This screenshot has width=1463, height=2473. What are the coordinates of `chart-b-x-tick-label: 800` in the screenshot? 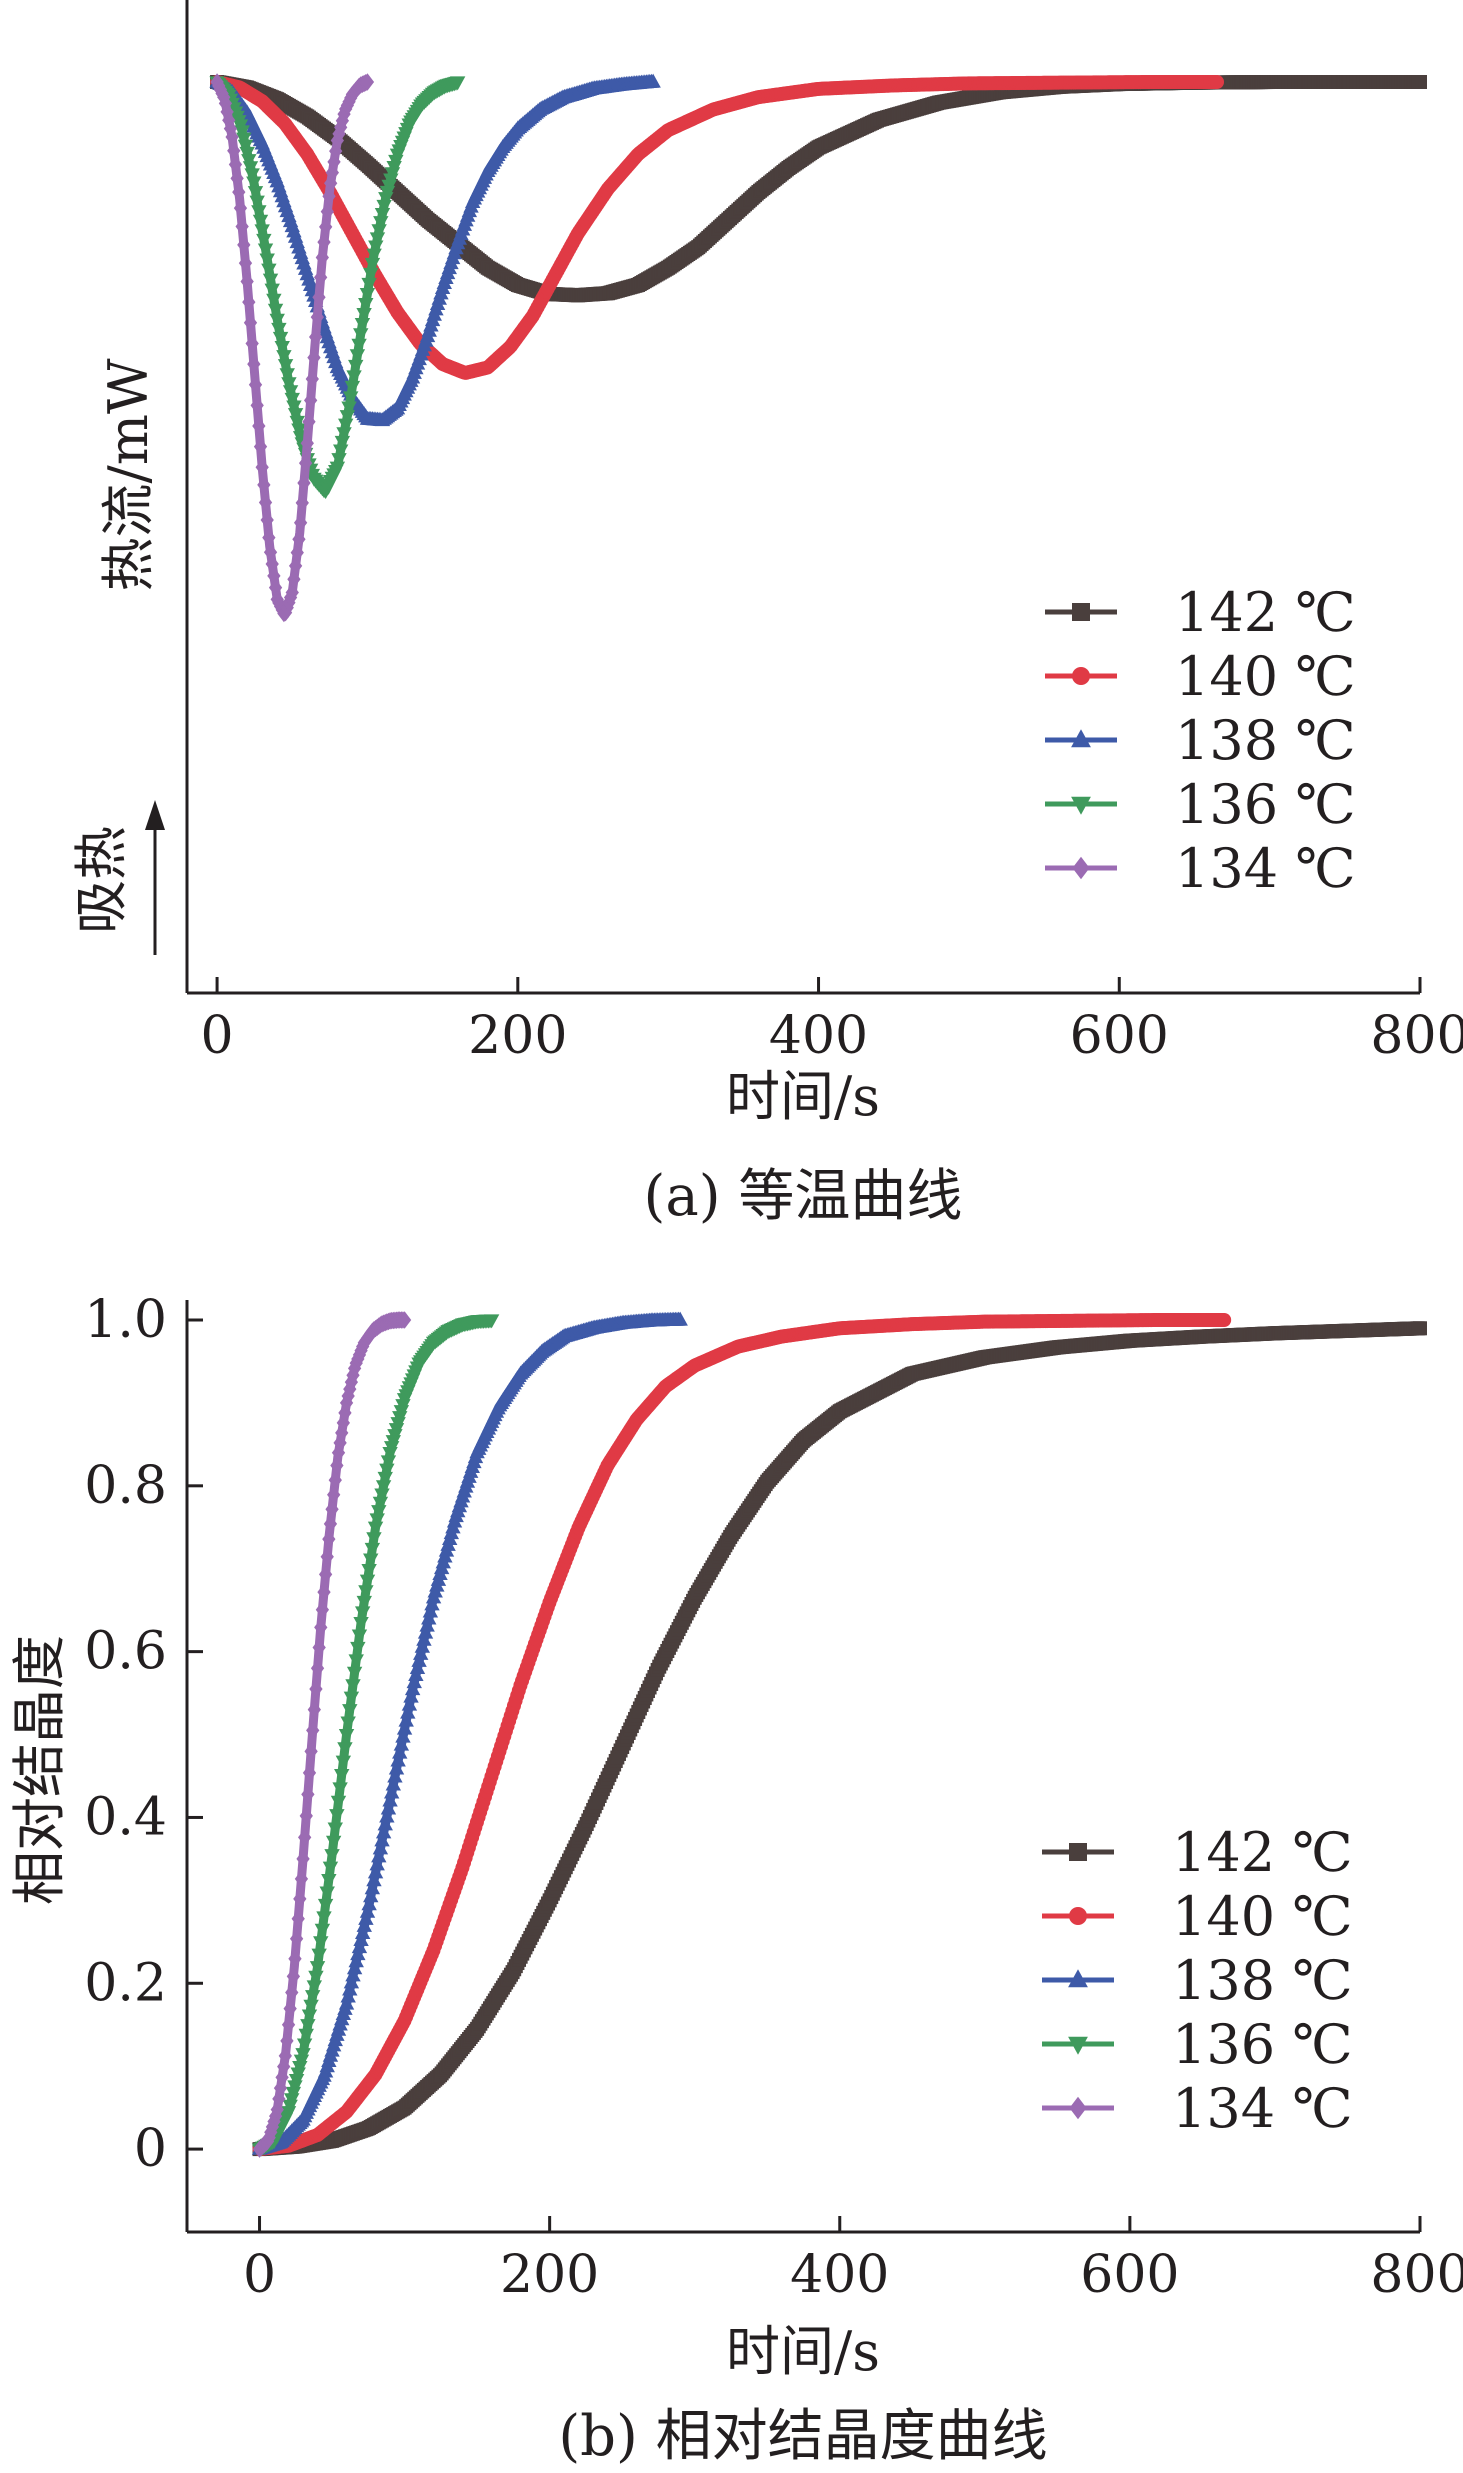 It's located at (1416, 2275).